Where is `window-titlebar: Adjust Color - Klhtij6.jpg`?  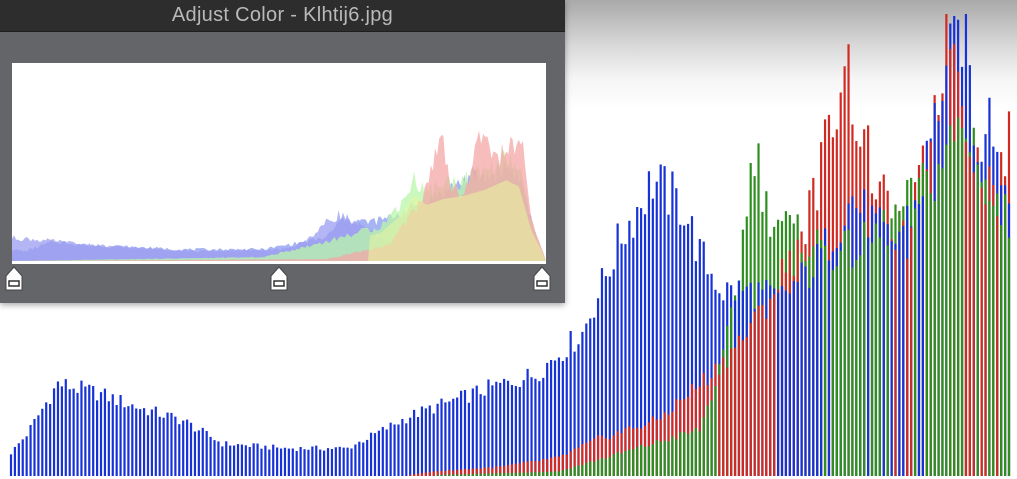 window-titlebar: Adjust Color - Klhtij6.jpg is located at coordinates (282, 16).